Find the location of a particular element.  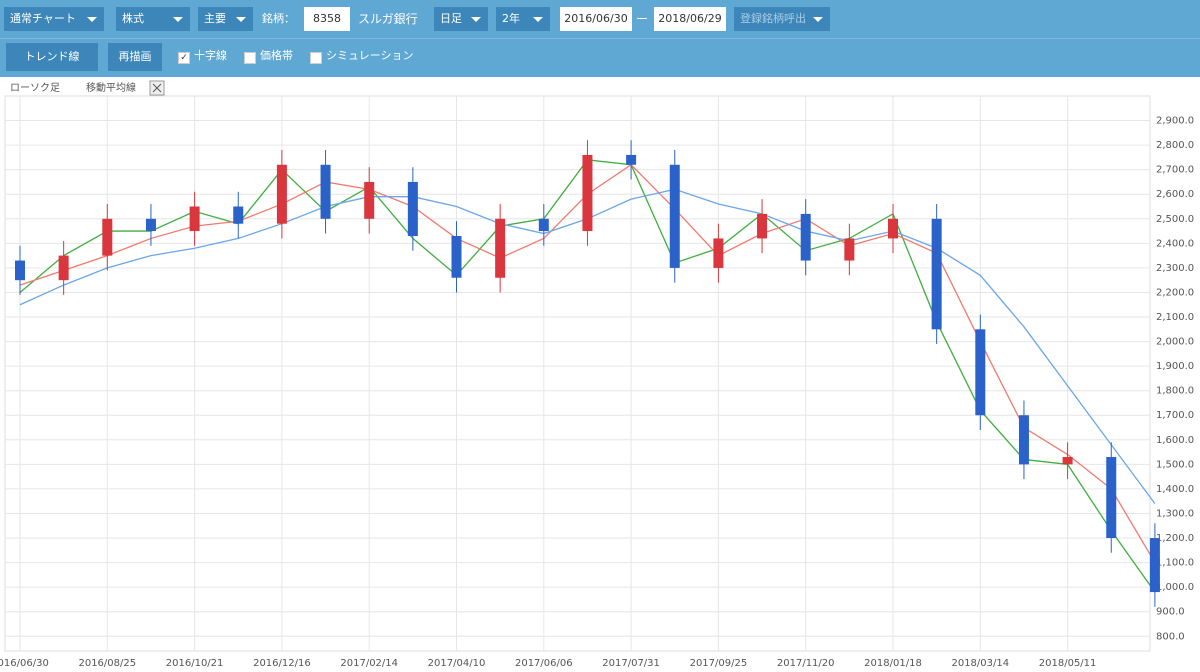

y-tick-label: 1,500.0 is located at coordinates (1175, 464).